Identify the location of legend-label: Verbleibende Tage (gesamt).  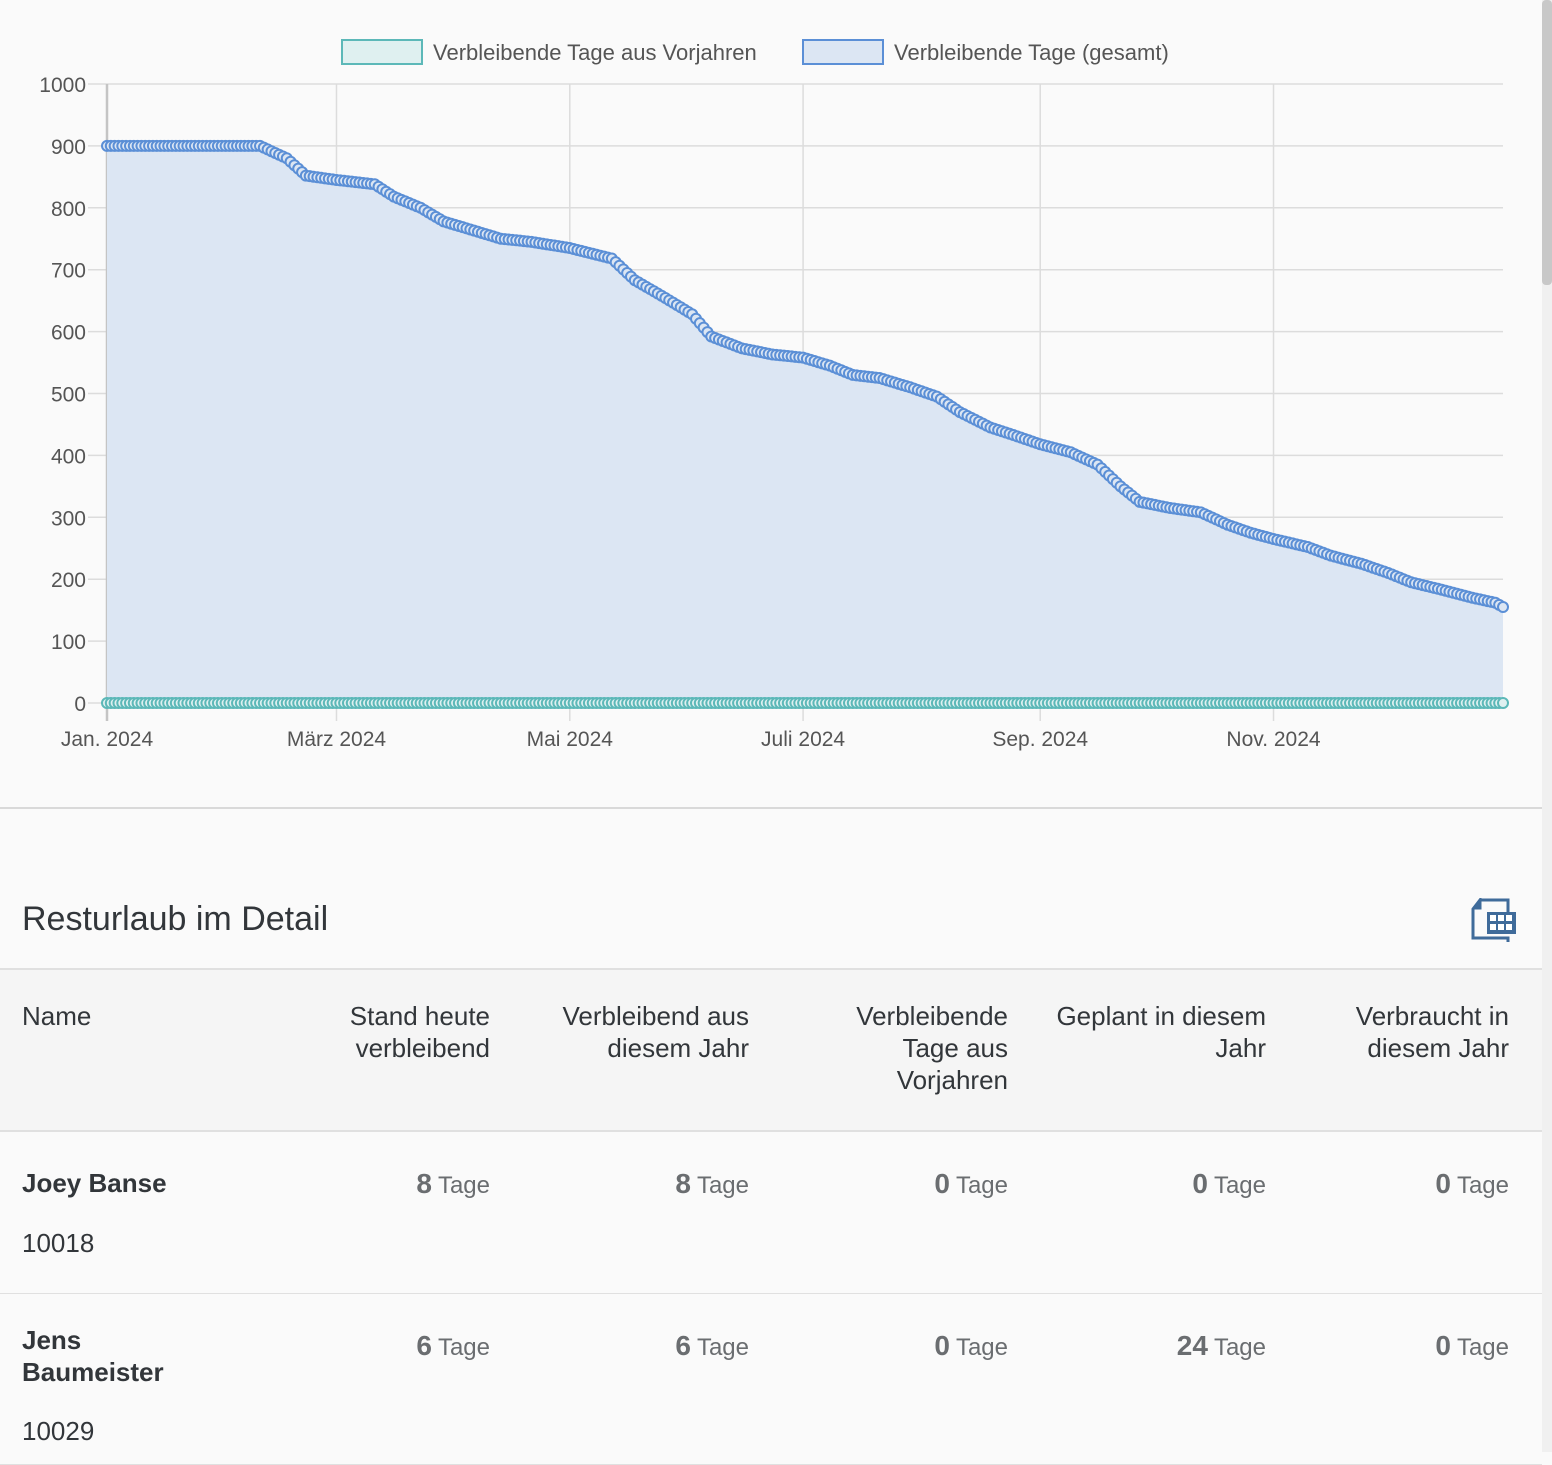
(1031, 52).